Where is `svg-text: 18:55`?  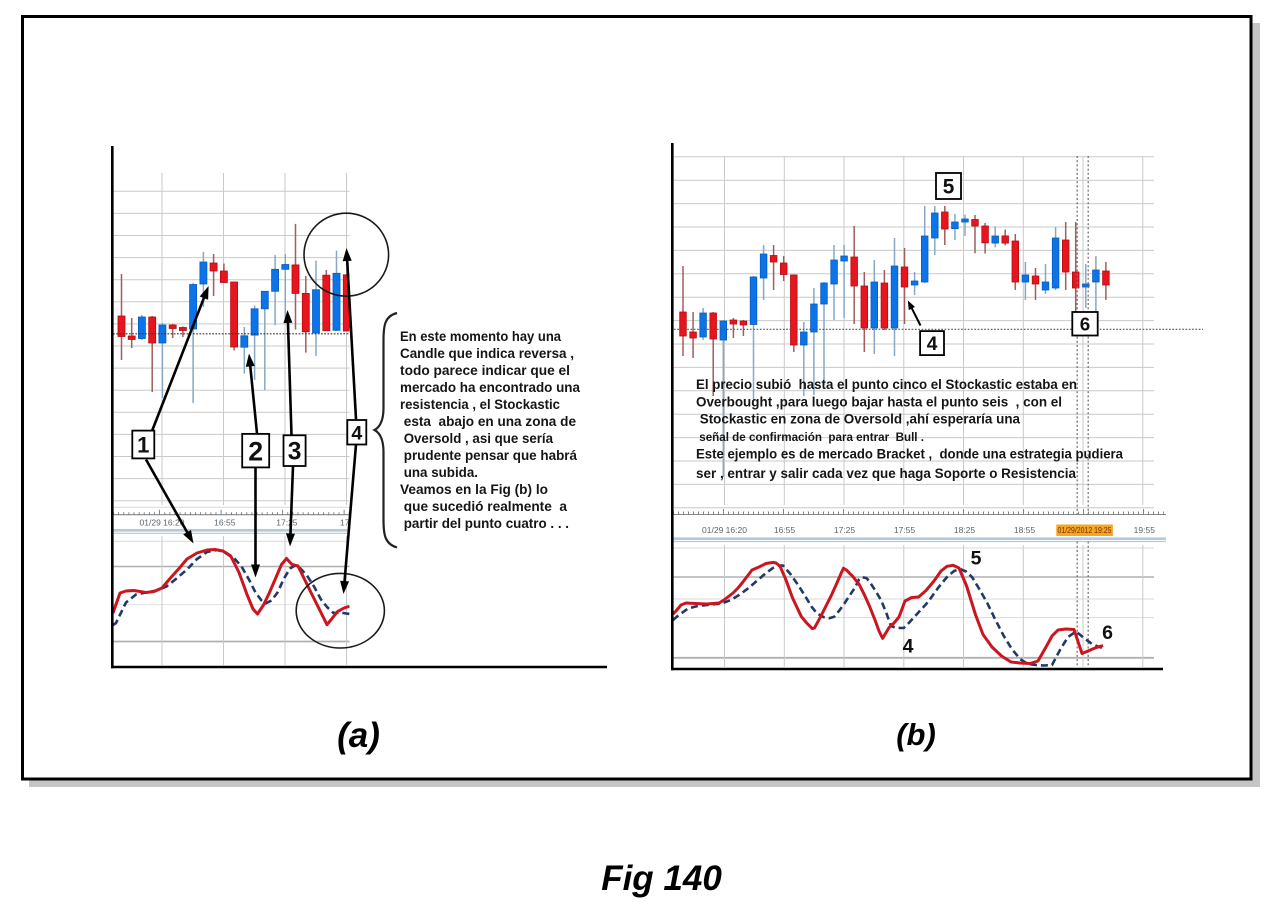 svg-text: 18:55 is located at coordinates (1025, 530).